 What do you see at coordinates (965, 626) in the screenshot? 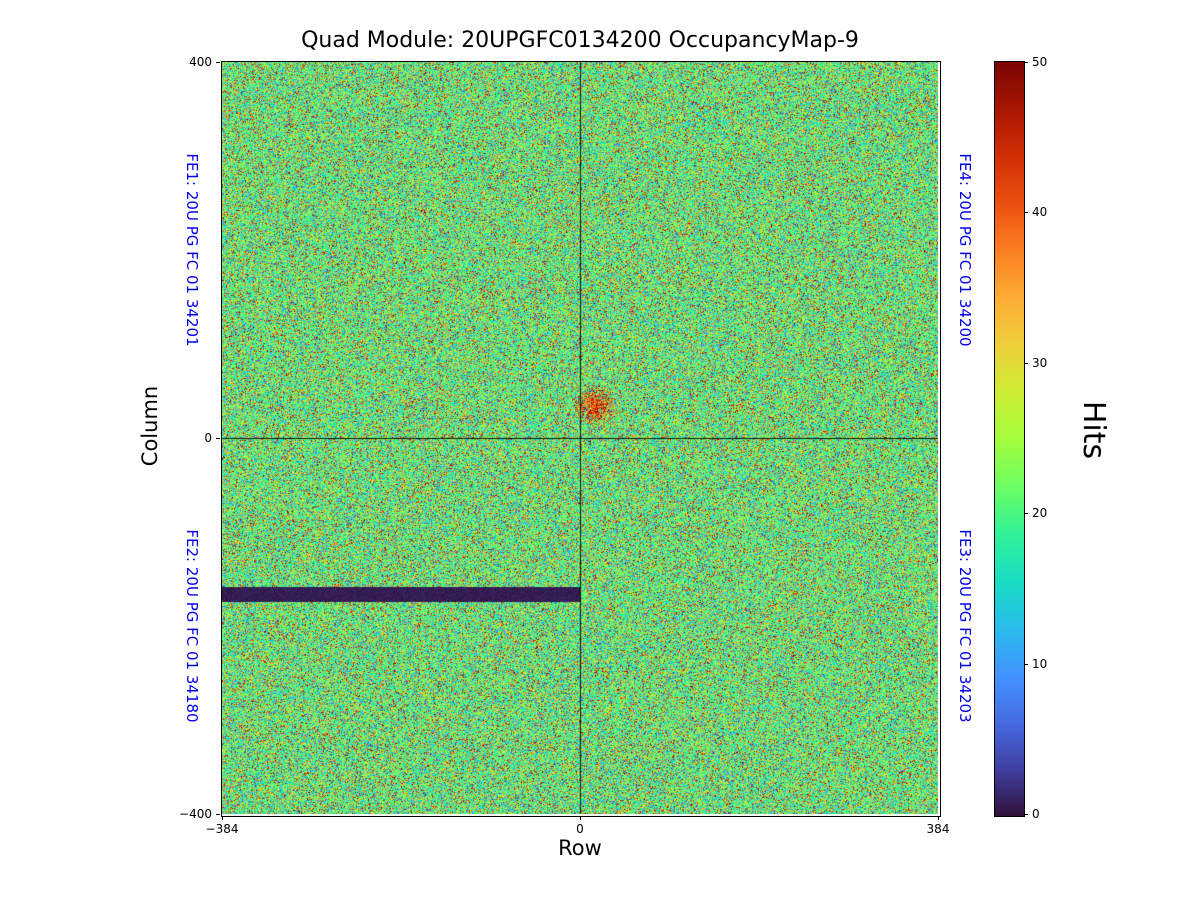
I see `quadrant-label-fe3: FE3: 20U PG FC 01 34203` at bounding box center [965, 626].